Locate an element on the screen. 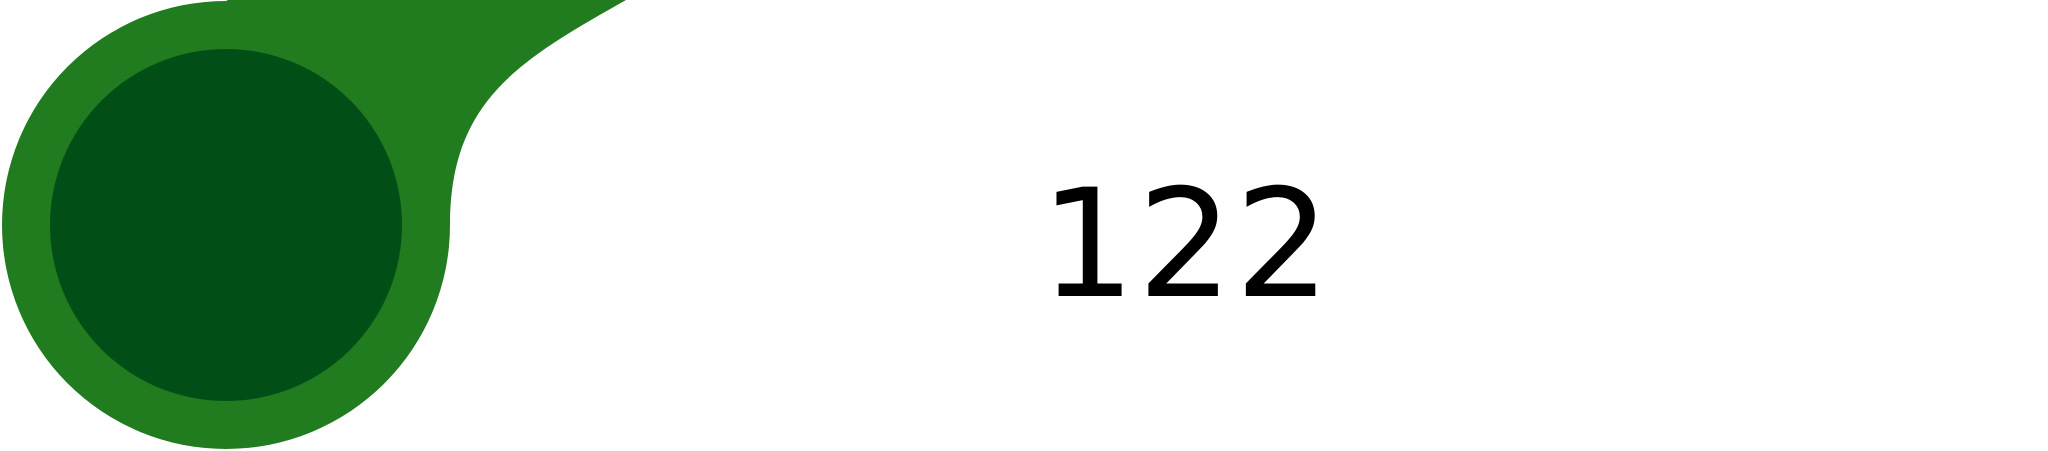  inner-circle is located at coordinates (226, 225).